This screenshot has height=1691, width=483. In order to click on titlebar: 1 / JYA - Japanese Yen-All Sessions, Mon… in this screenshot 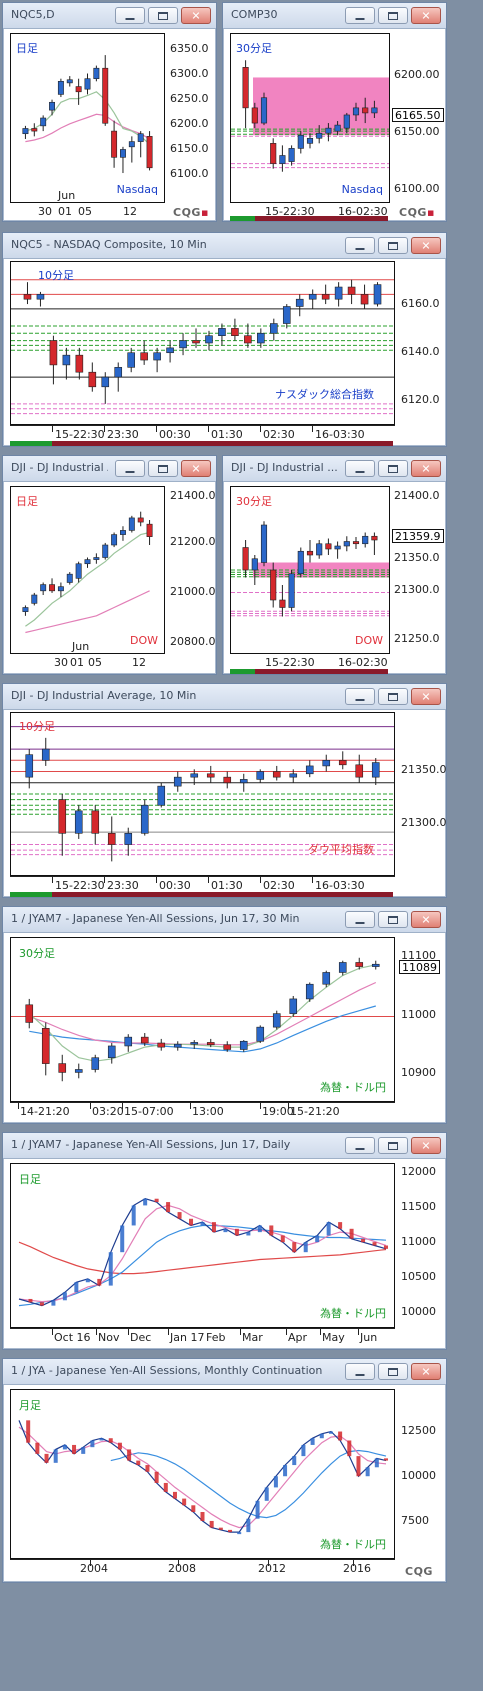, I will do `click(224, 1372)`.